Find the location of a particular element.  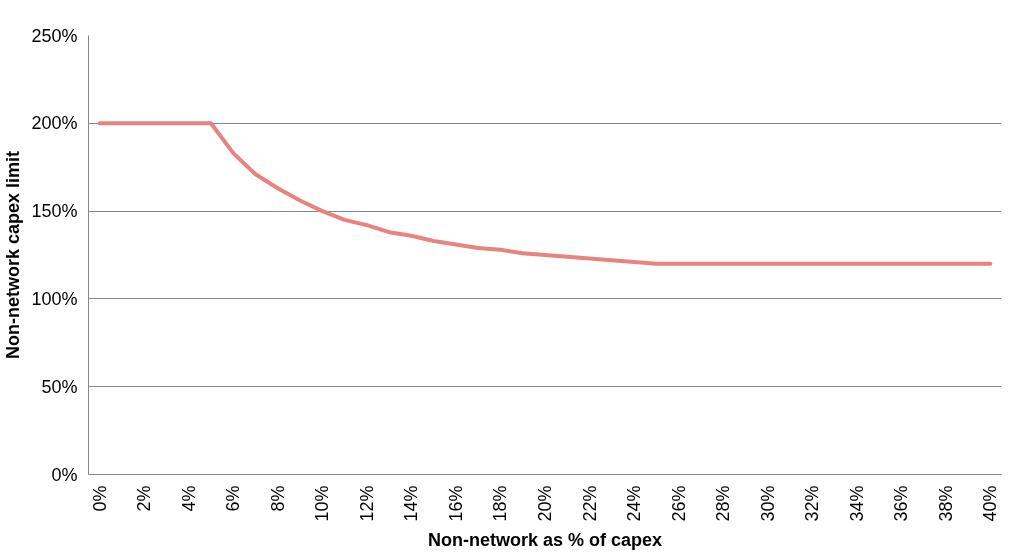

x-tick-label: 26% is located at coordinates (678, 503).